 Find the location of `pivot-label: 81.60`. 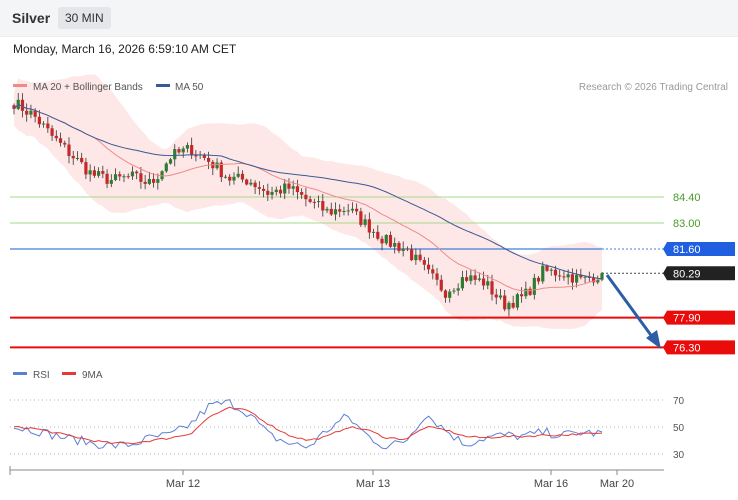

pivot-label: 81.60 is located at coordinates (687, 250).